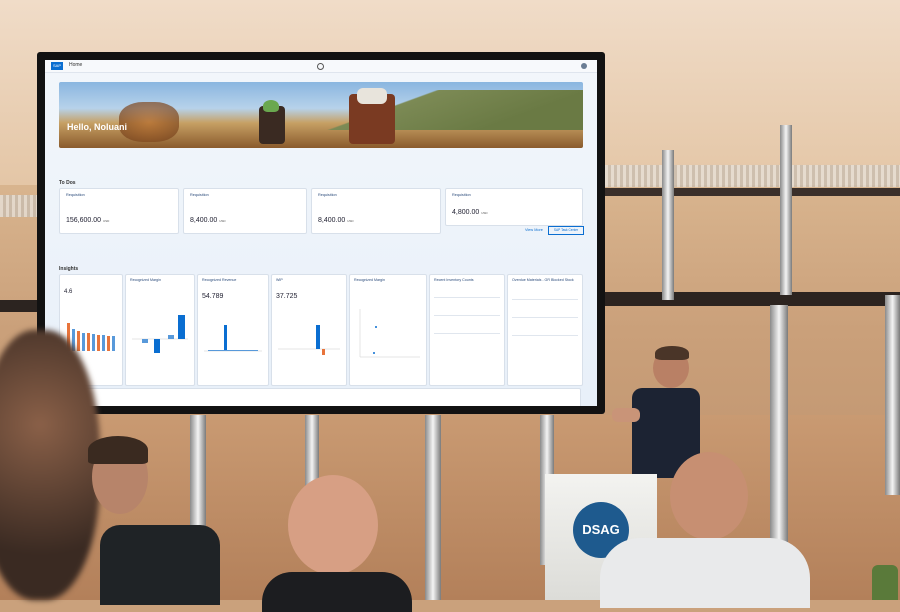 The height and width of the screenshot is (612, 900). What do you see at coordinates (626, 415) in the screenshot?
I see `speaker-hands` at bounding box center [626, 415].